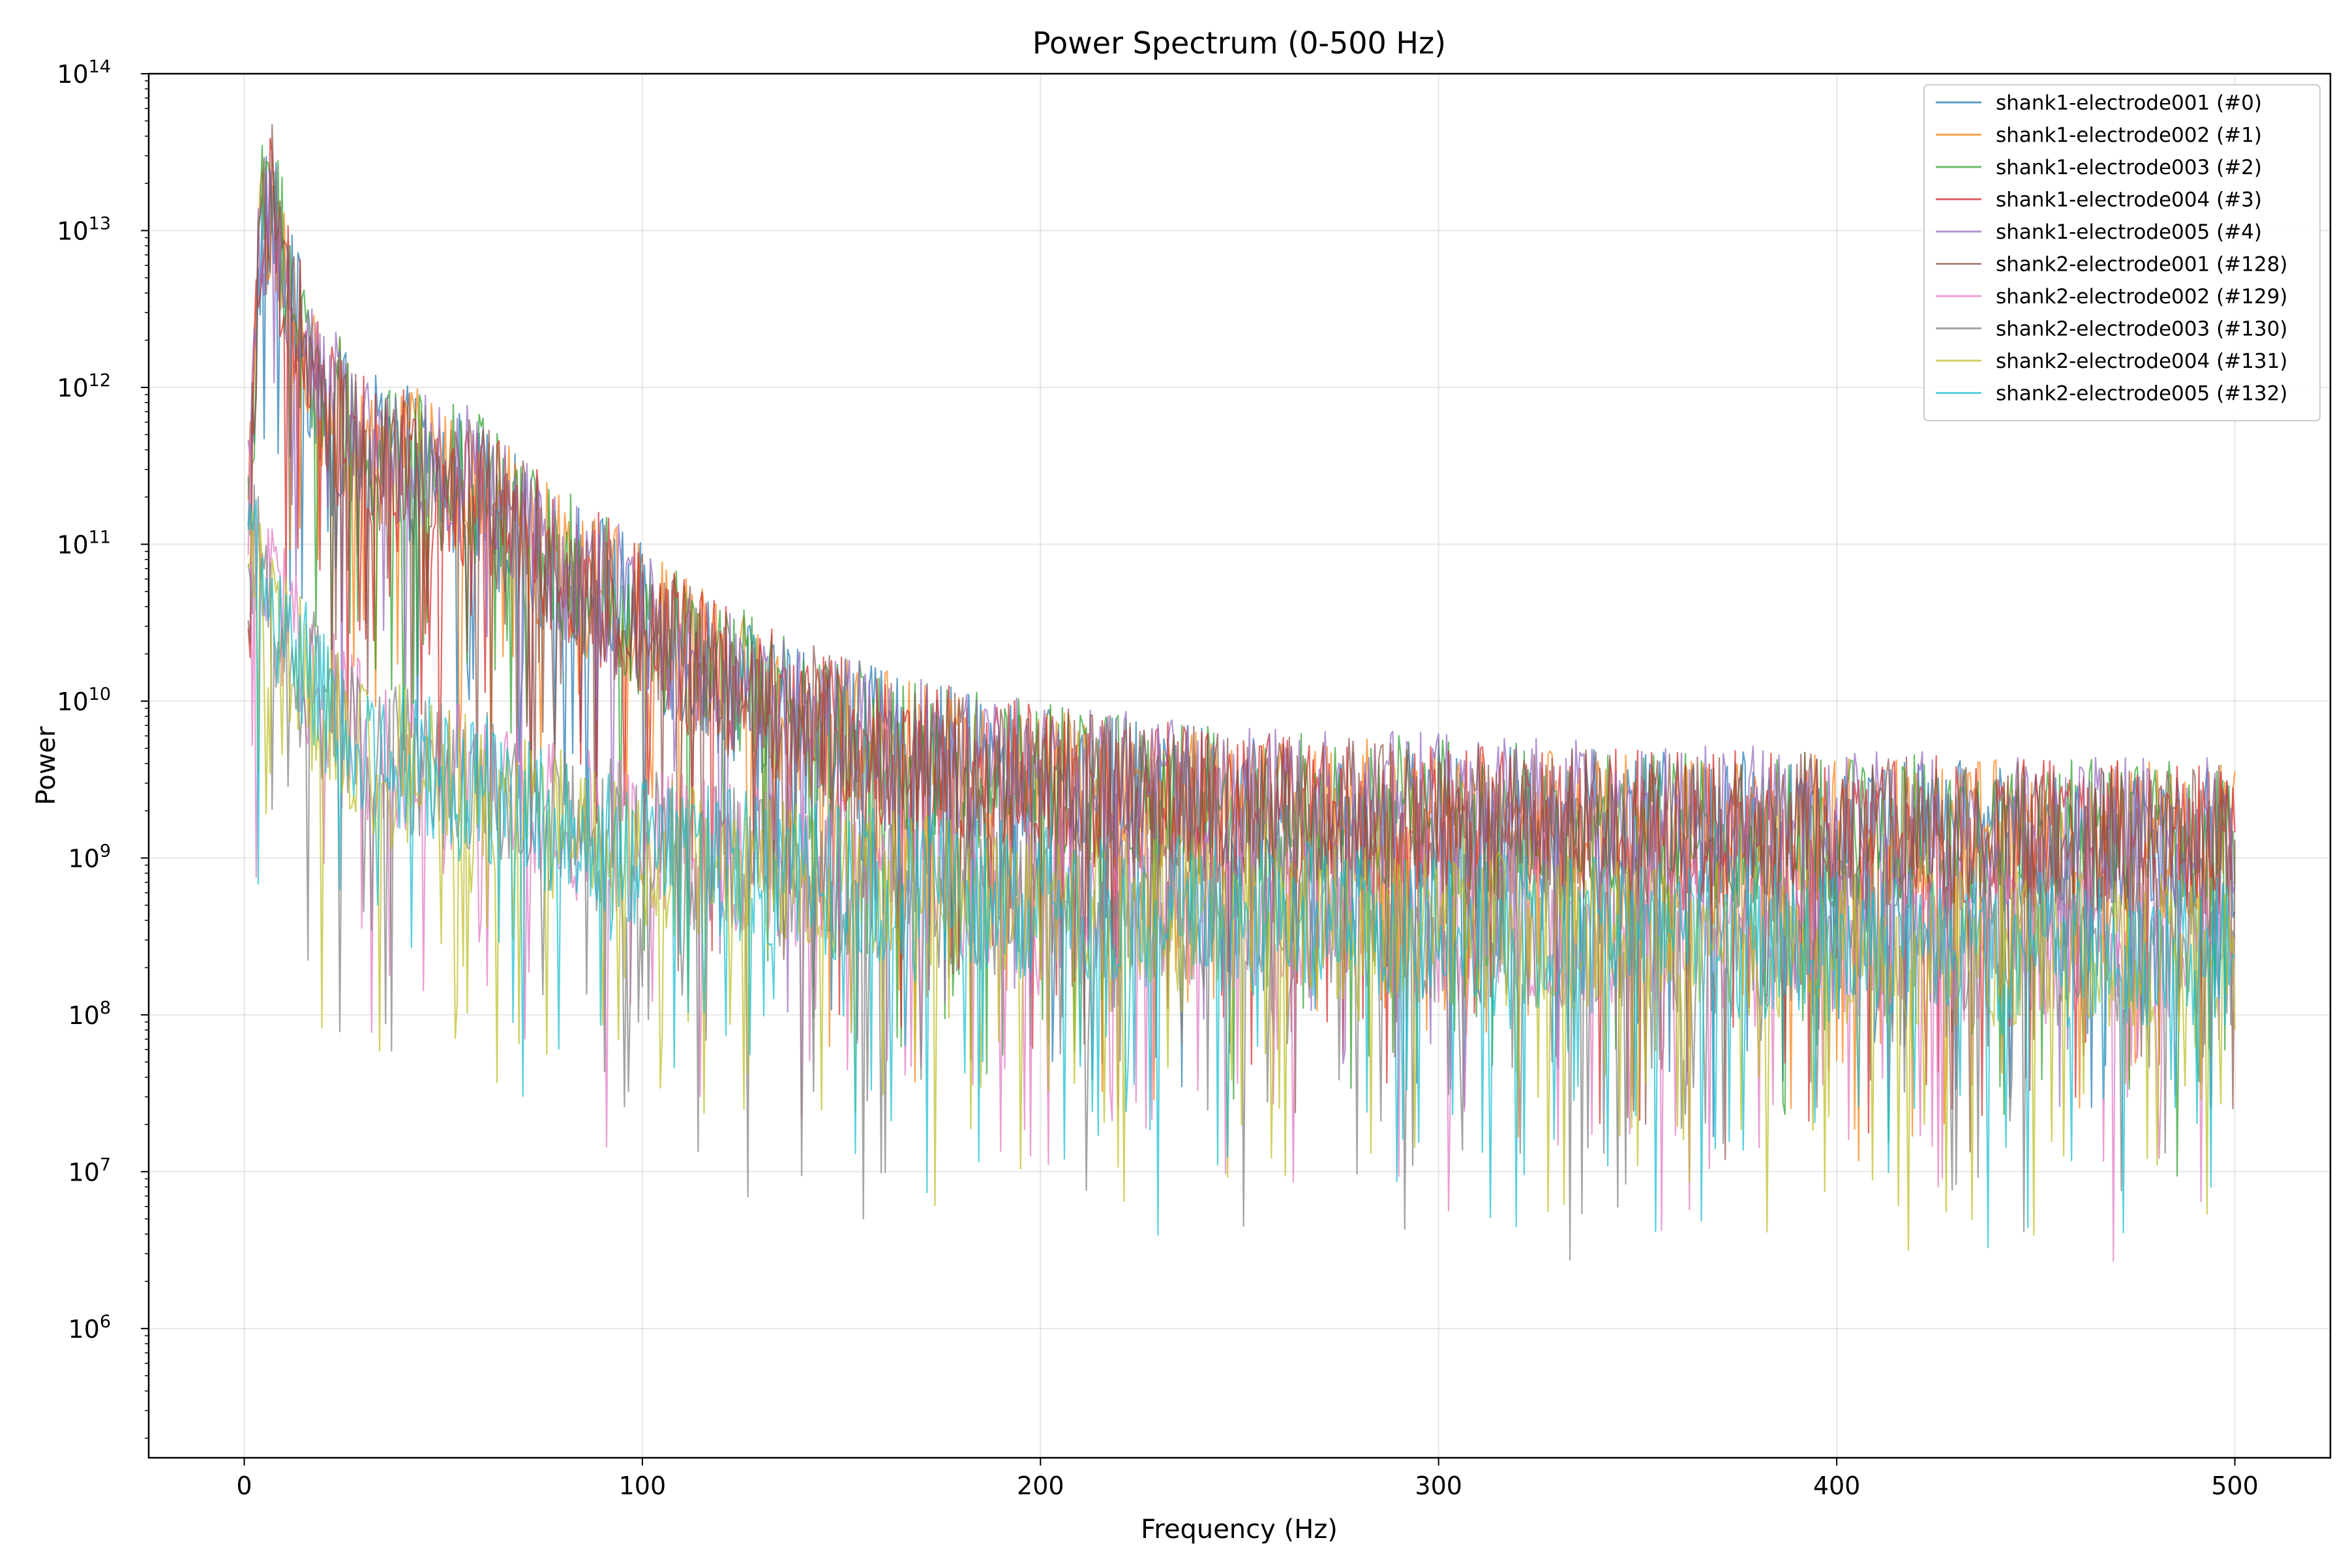  Describe the element at coordinates (100, 537) in the screenshot. I see `y-tick-exponent: 11` at that location.